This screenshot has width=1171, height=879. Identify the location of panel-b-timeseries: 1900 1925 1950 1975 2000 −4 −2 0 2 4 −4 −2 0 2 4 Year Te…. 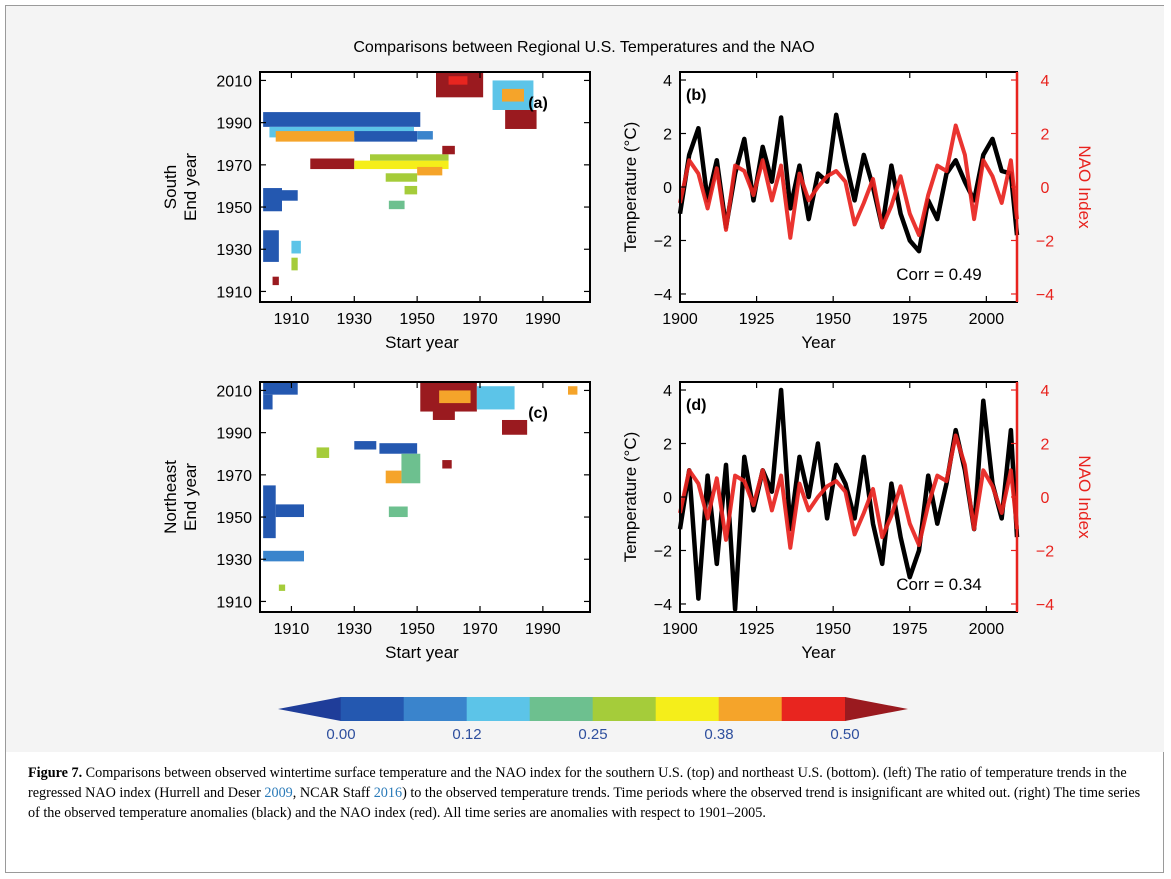
(857, 211).